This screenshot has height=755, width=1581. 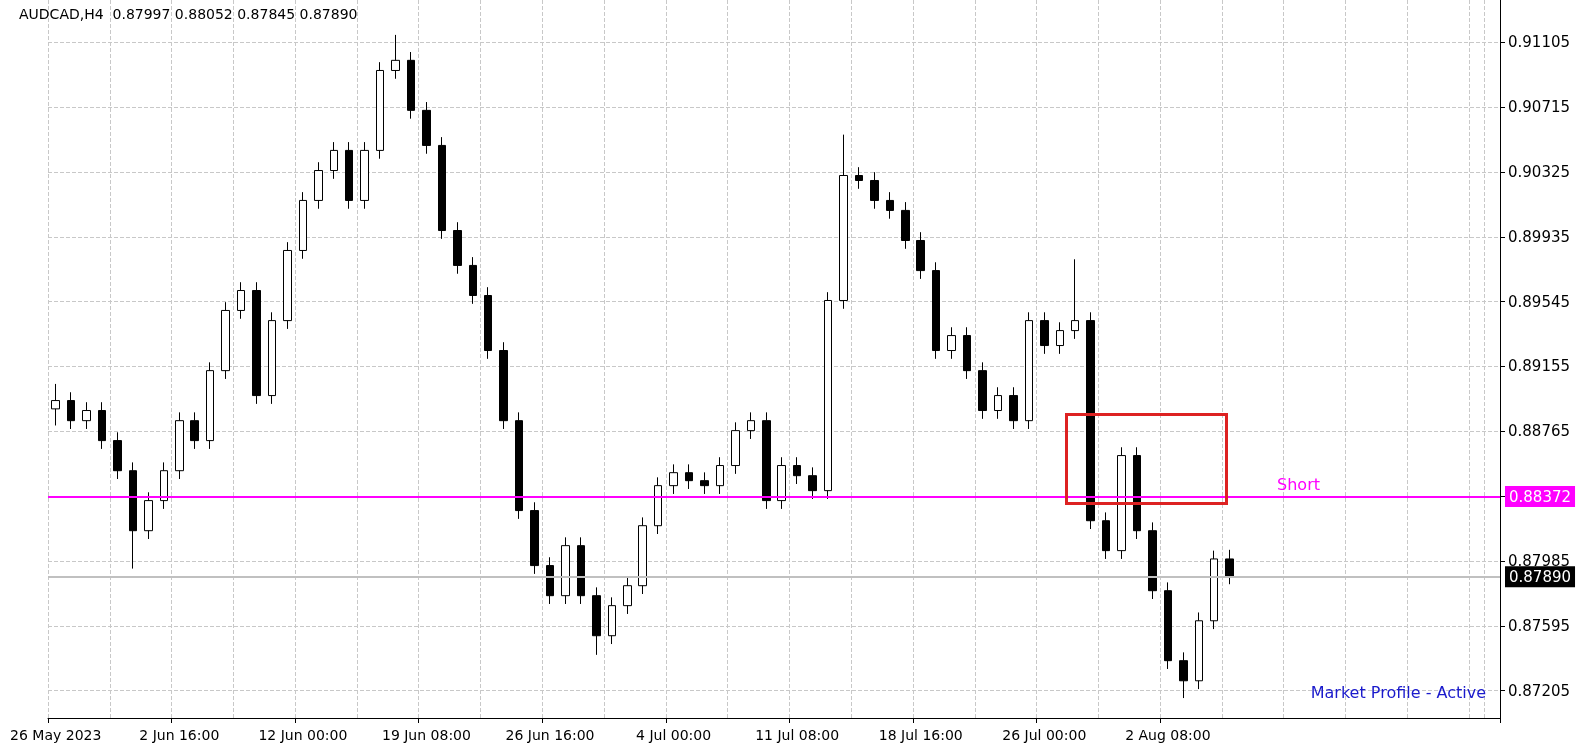 I want to click on annotation: Market Profile - Active, so click(x=1398, y=692).